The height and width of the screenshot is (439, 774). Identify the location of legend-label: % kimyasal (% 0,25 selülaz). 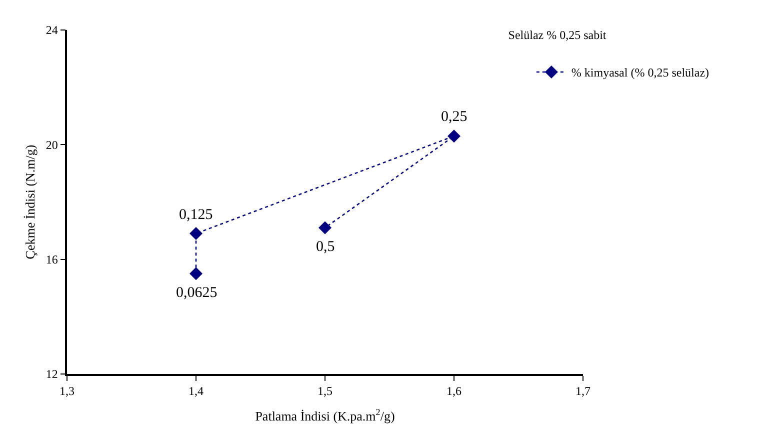
(640, 73).